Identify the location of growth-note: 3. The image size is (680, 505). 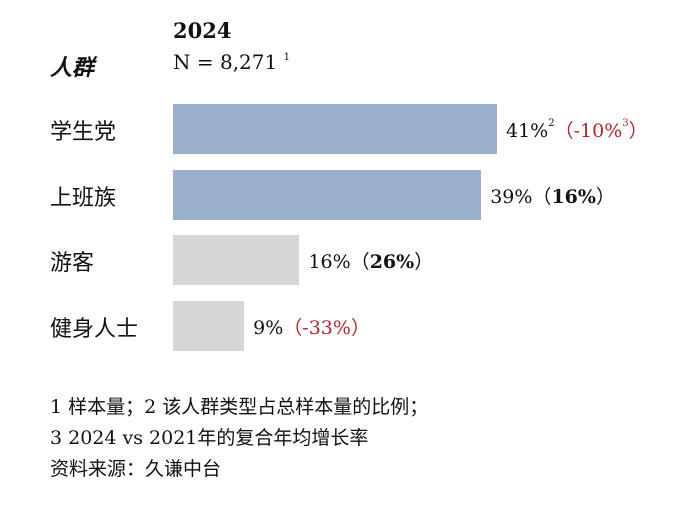
(625, 123).